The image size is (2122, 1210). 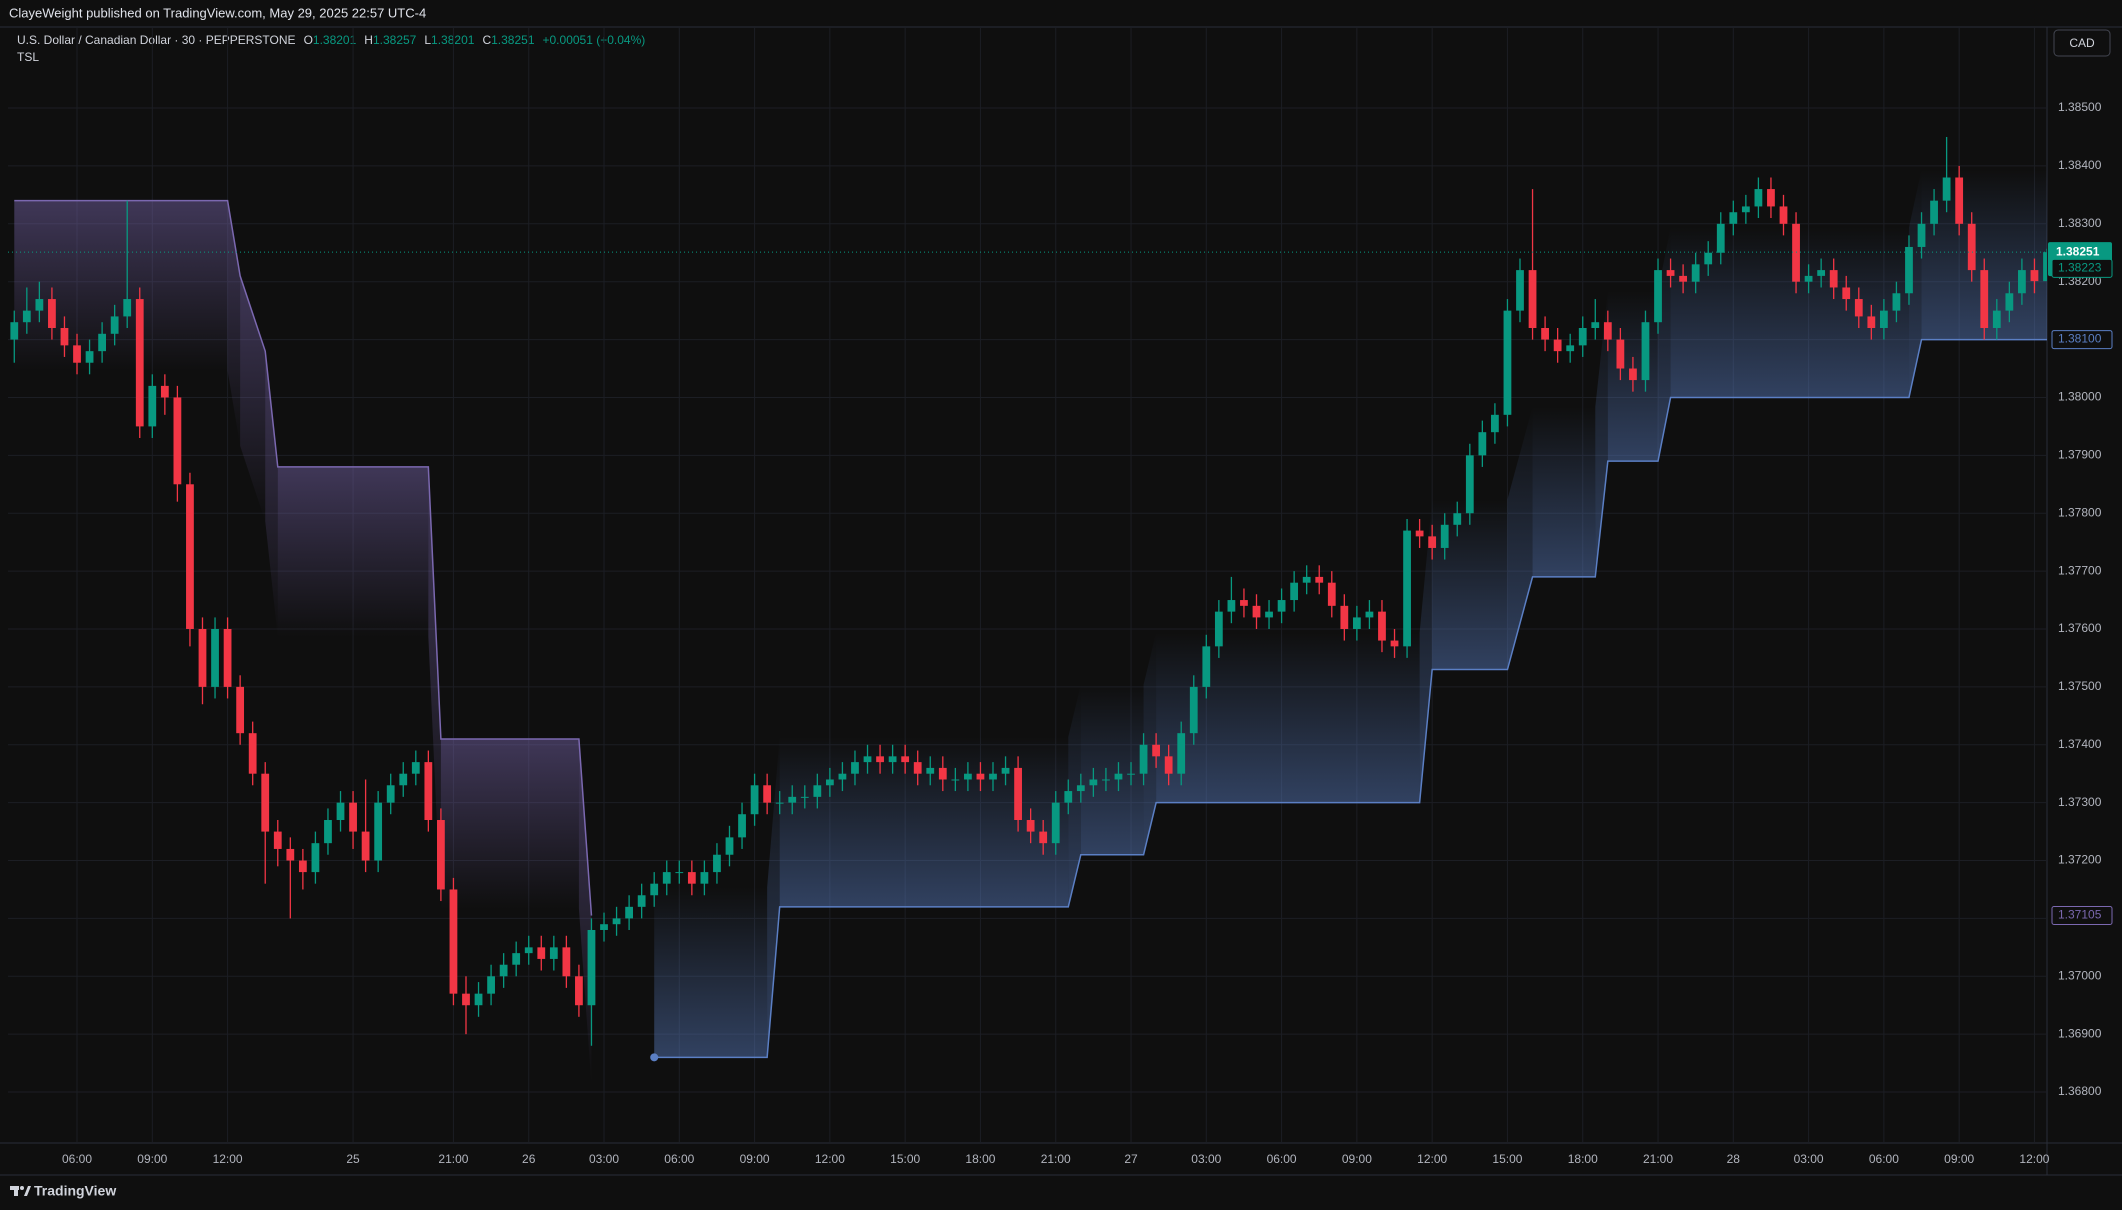 What do you see at coordinates (2082, 268) in the screenshot?
I see `price-badge` at bounding box center [2082, 268].